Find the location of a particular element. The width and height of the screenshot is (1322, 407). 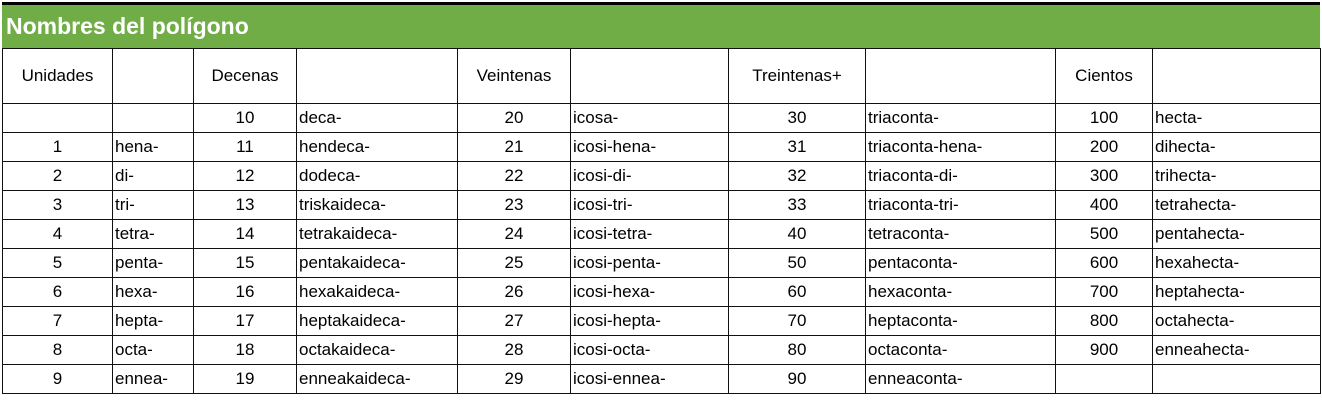

number-cell: 14 is located at coordinates (245, 234).